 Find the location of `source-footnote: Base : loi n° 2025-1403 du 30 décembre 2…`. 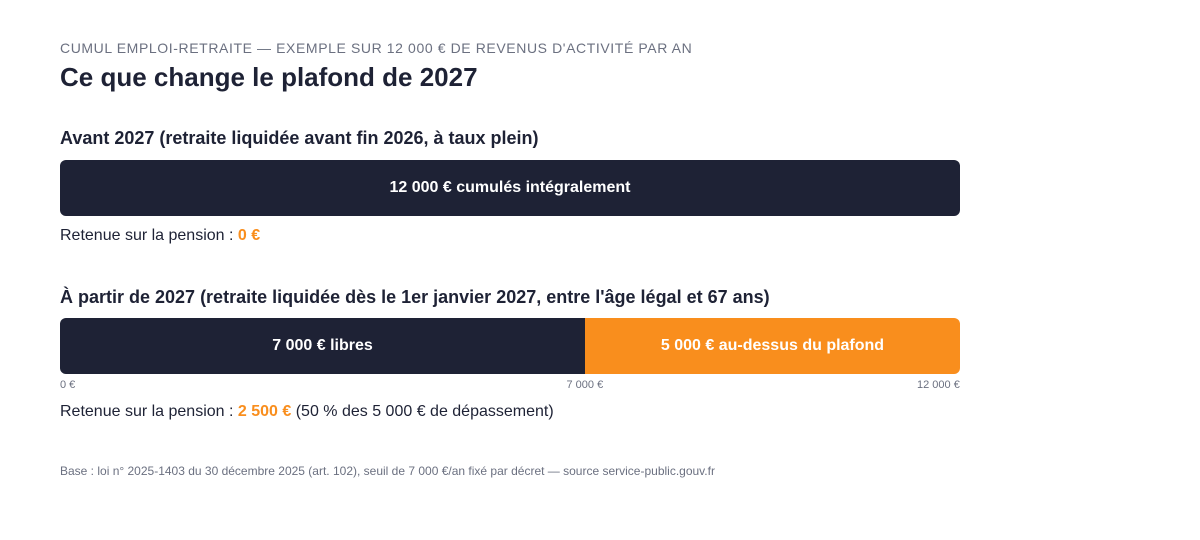

source-footnote: Base : loi n° 2025-1403 du 30 décembre 2… is located at coordinates (387, 471).